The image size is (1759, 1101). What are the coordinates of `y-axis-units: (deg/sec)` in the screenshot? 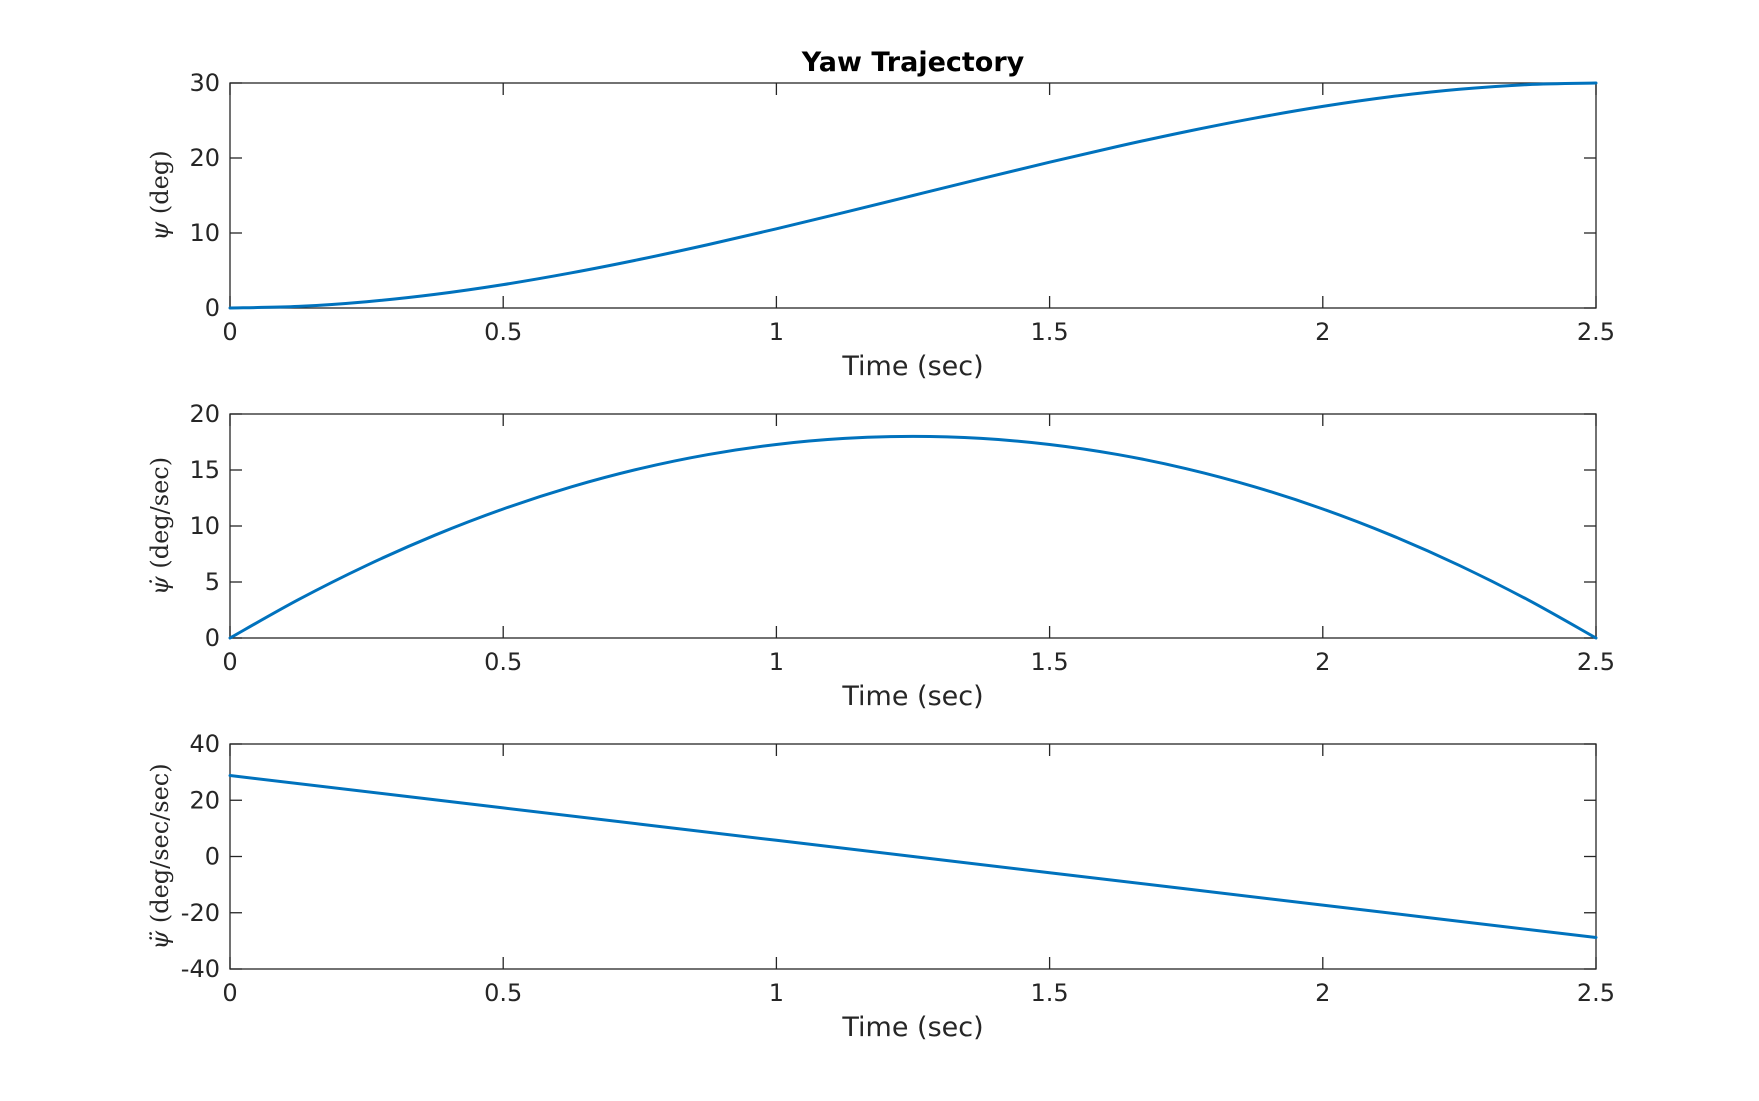 It's located at (160, 513).